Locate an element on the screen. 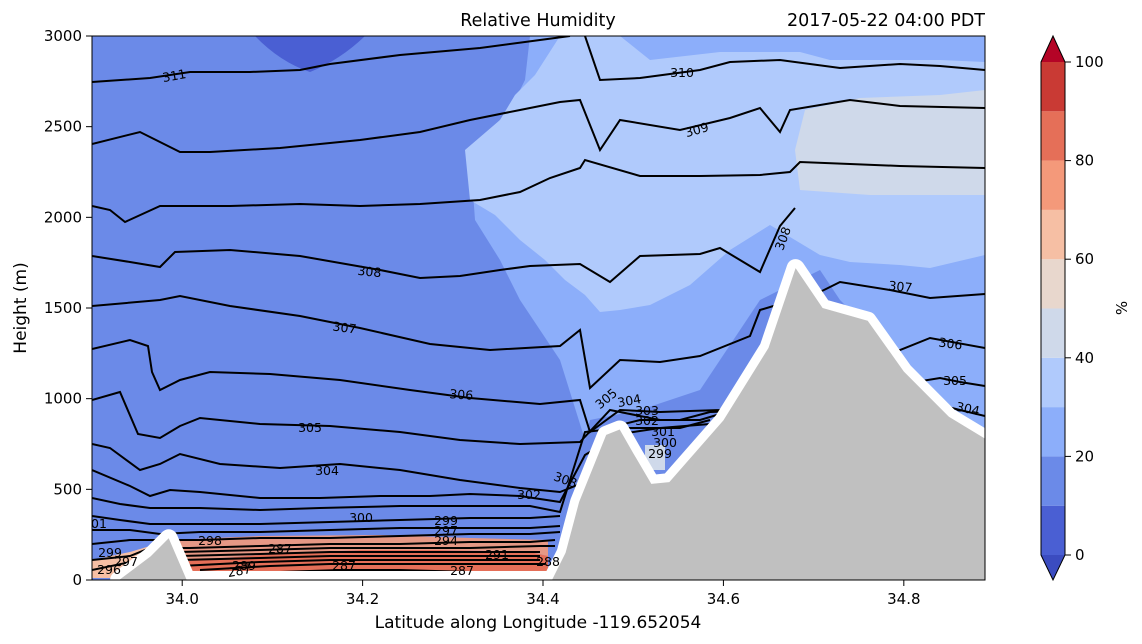 This screenshot has height=644, width=1142. rh-fill-patch is located at coordinates (655, 457).